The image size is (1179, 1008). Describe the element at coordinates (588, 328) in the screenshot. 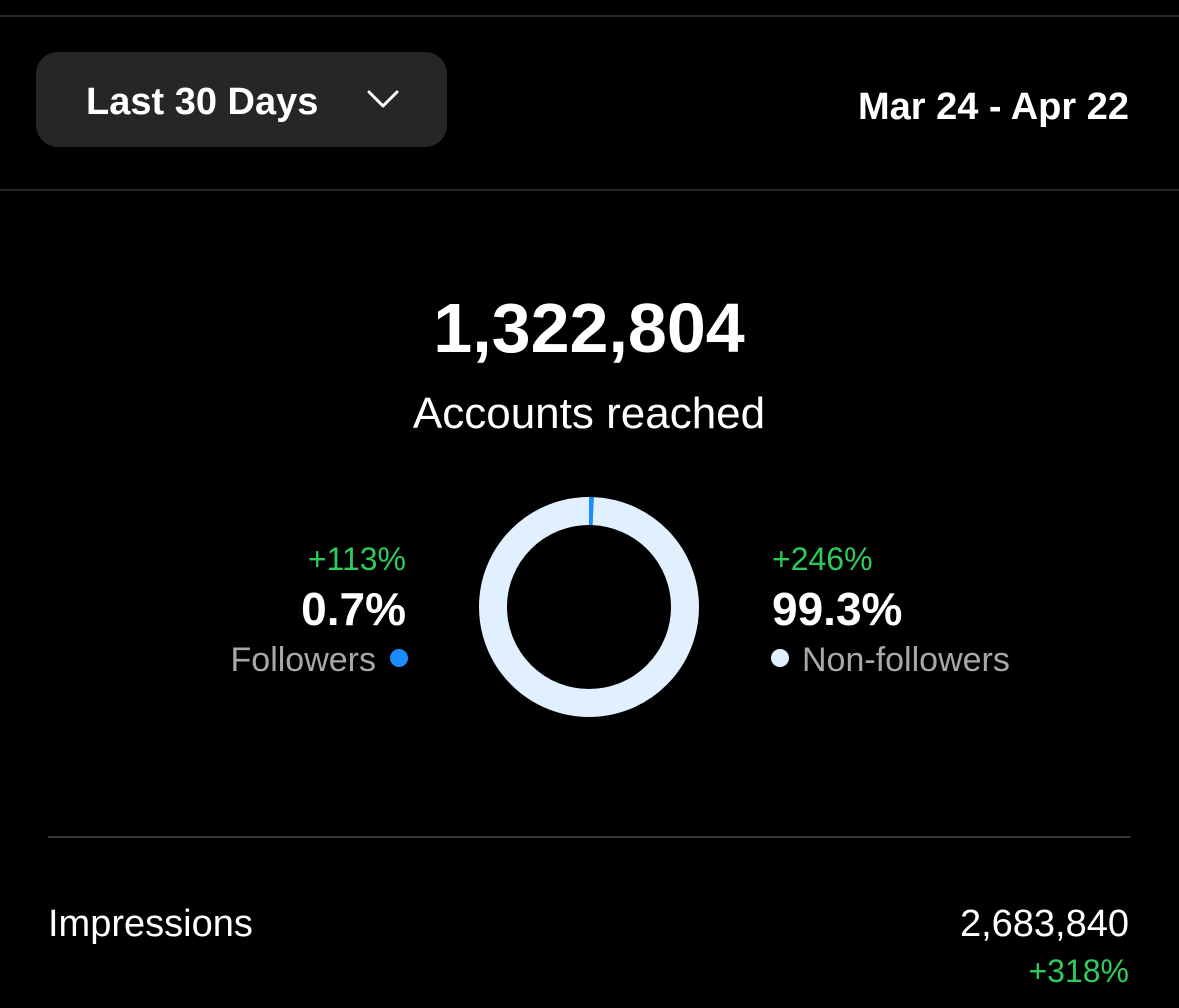

I see `total-value: 1,322,804` at that location.